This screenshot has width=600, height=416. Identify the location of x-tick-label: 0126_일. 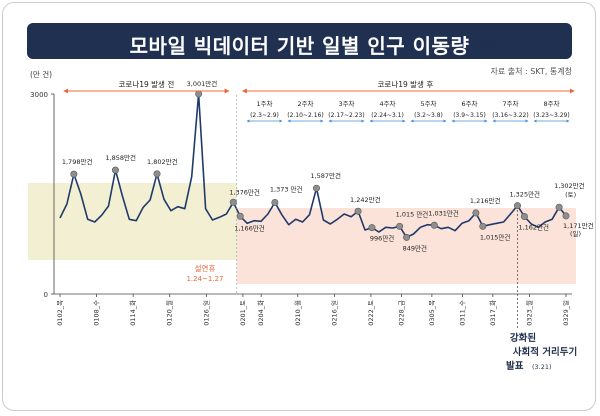
(205, 313).